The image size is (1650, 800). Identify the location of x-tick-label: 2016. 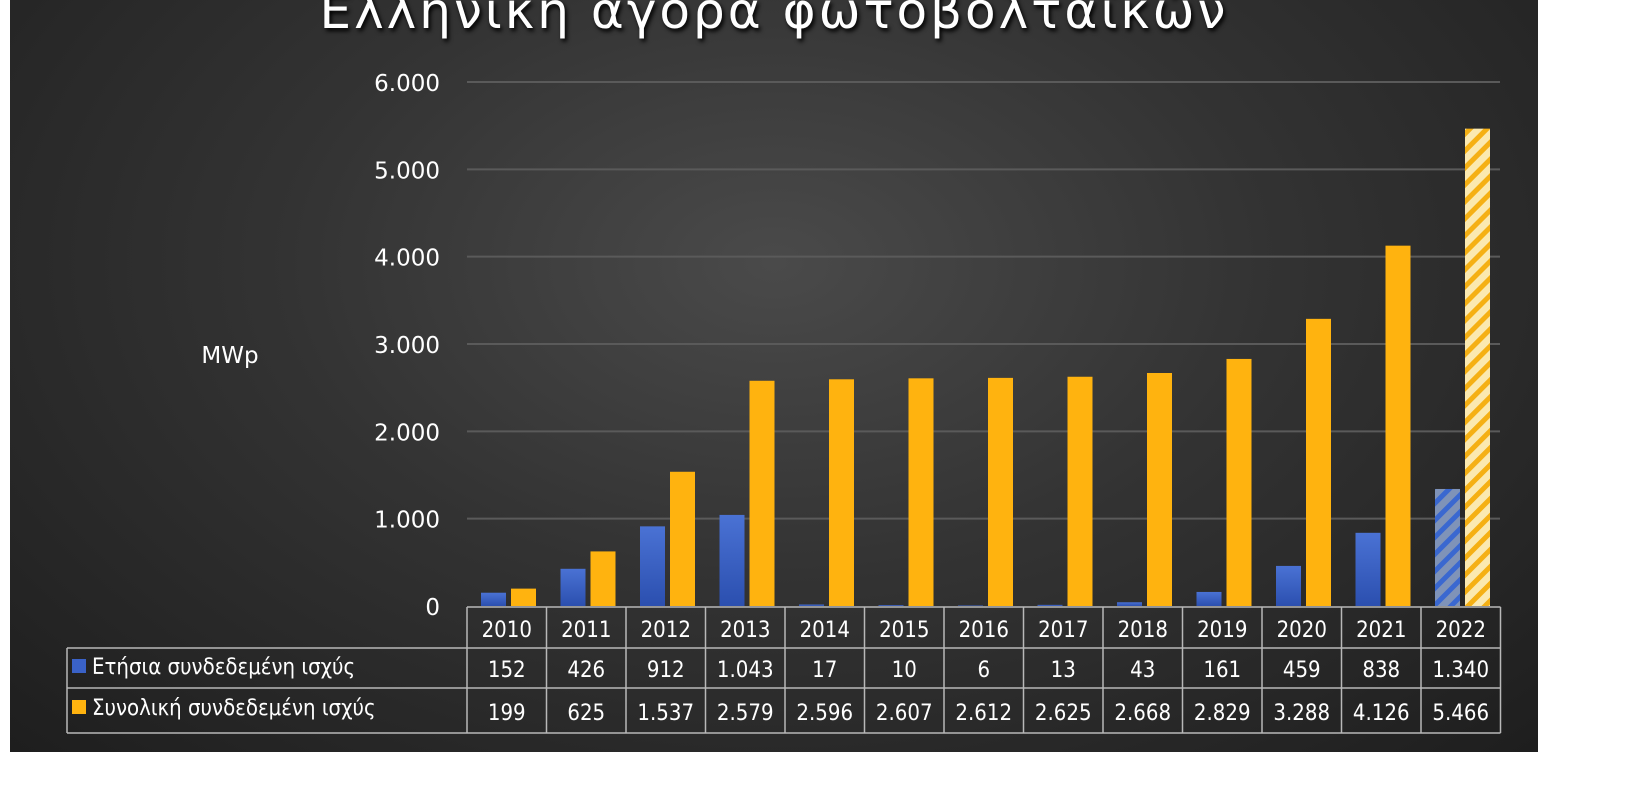
(984, 630).